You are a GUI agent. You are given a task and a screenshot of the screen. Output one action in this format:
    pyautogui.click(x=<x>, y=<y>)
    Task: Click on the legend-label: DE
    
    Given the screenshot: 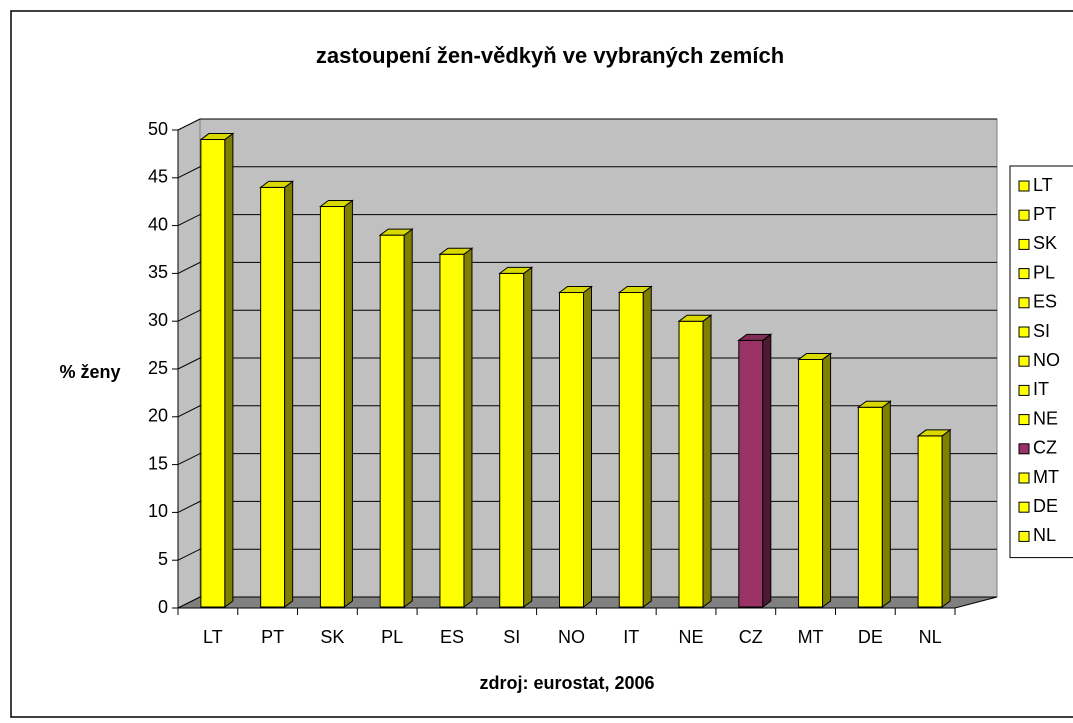 What is the action you would take?
    pyautogui.click(x=1045, y=506)
    